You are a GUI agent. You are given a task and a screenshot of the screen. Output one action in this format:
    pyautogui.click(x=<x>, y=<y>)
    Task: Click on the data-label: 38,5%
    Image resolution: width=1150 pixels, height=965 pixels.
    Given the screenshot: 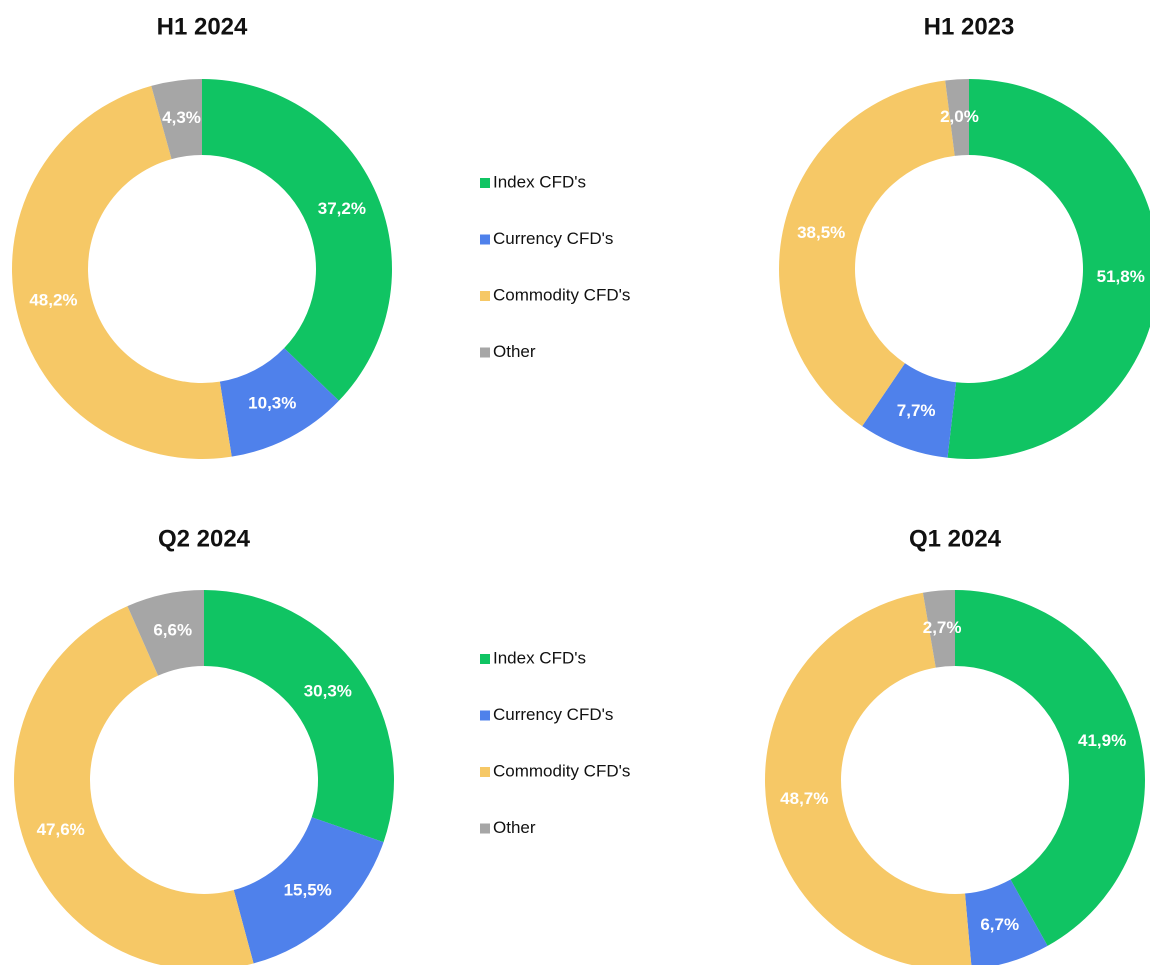 What is the action you would take?
    pyautogui.click(x=821, y=232)
    